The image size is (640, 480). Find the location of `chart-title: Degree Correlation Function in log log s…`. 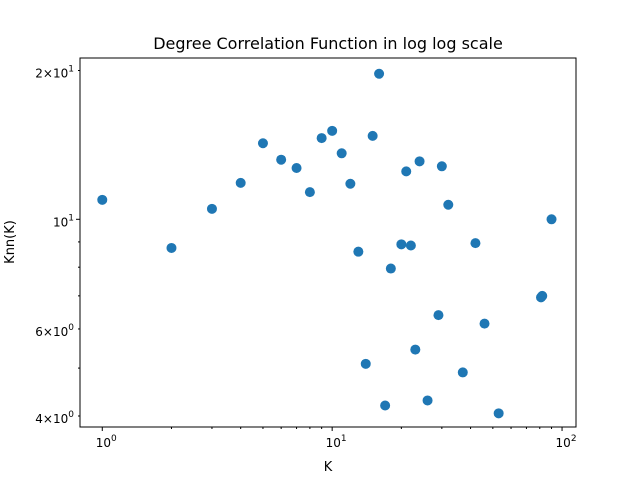

chart-title: Degree Correlation Function in log log s… is located at coordinates (328, 43).